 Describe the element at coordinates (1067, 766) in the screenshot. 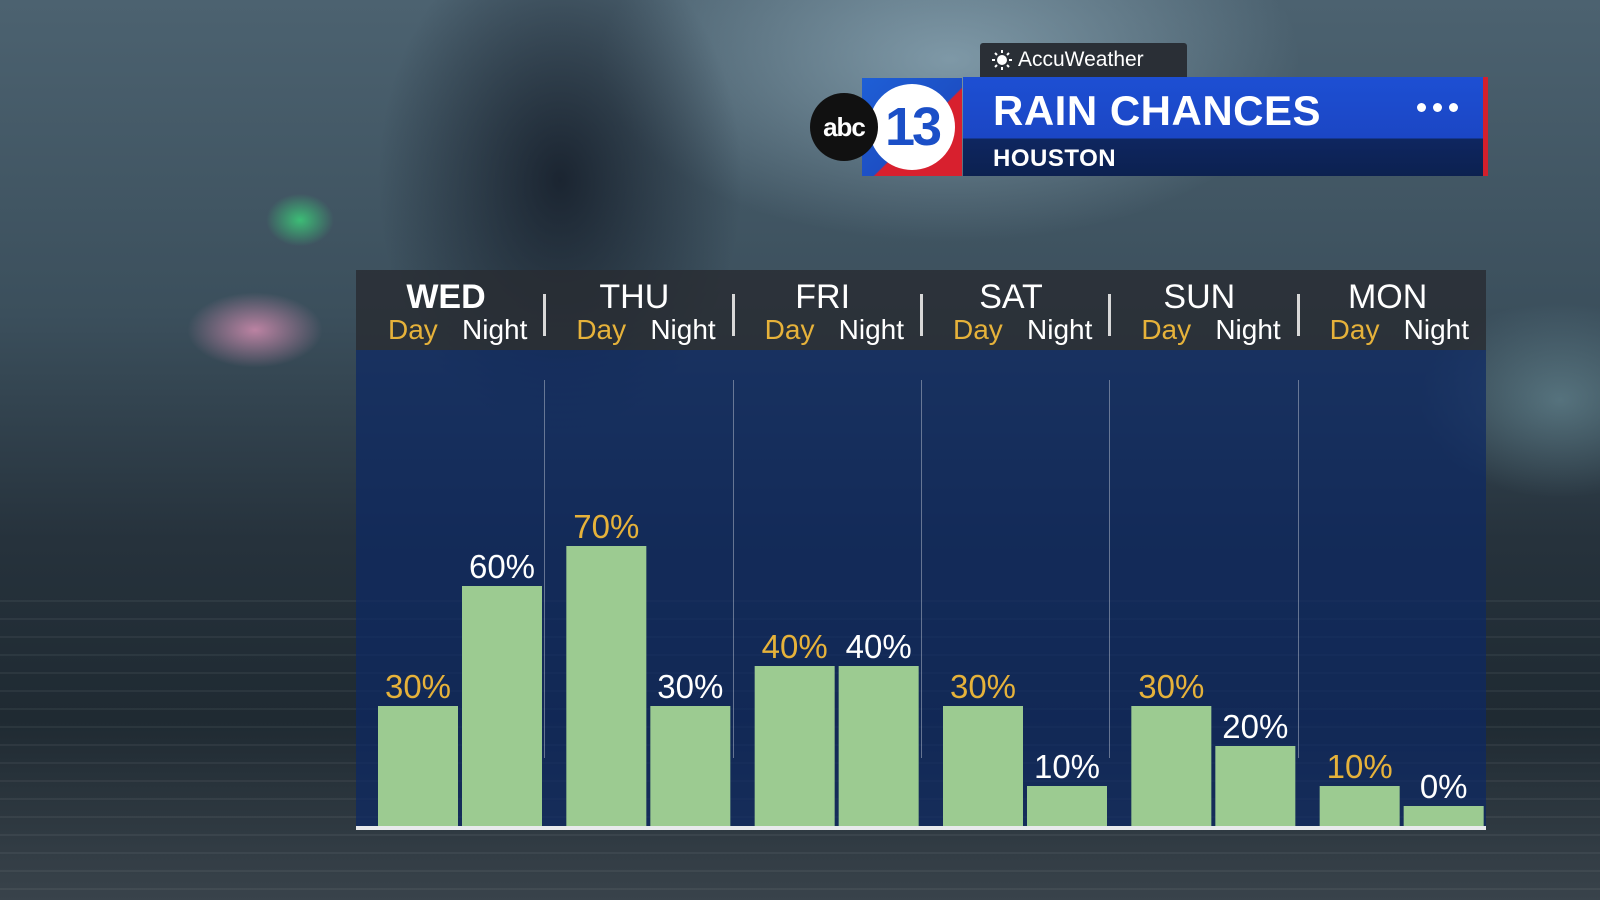

I see `value-label-sat-night: 10%` at that location.